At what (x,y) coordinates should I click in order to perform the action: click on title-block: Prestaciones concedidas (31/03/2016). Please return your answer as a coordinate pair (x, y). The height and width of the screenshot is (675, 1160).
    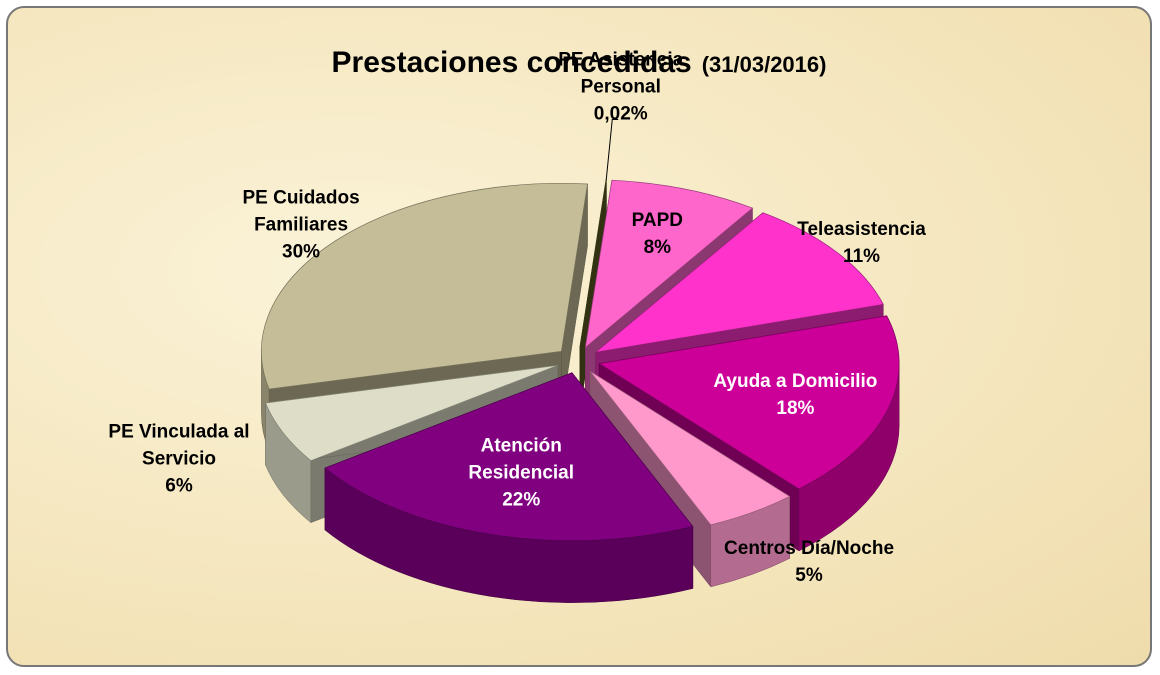
    Looking at the image, I should click on (579, 63).